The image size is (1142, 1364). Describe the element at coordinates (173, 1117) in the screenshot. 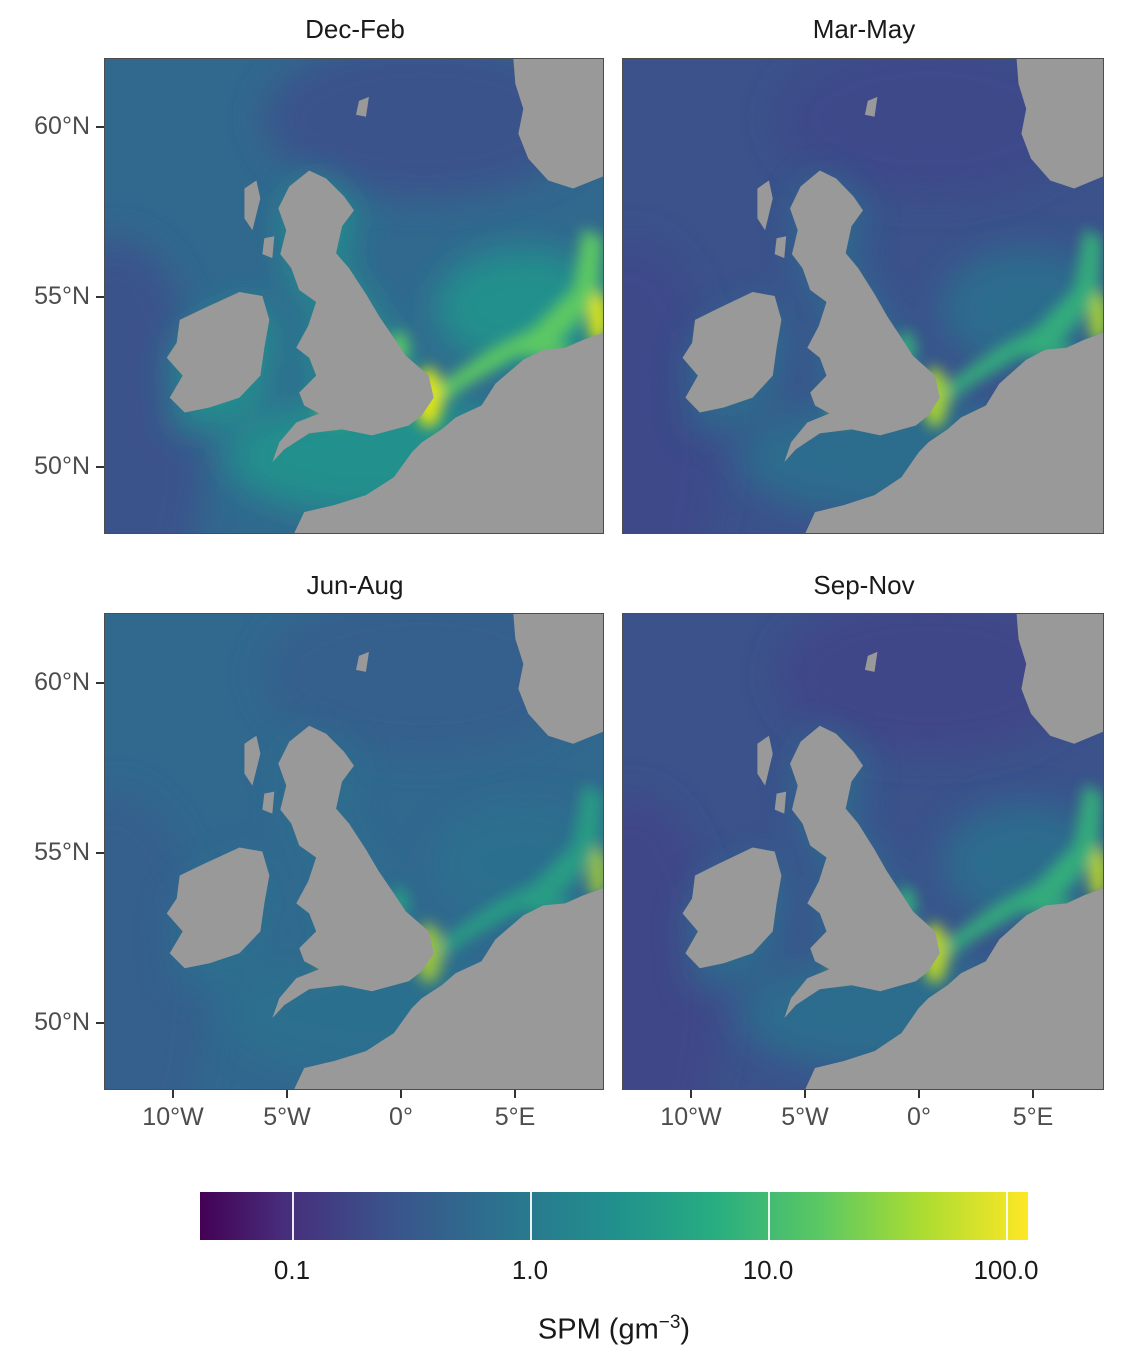

I see `x-tick-label-10w-left: 10°W` at that location.